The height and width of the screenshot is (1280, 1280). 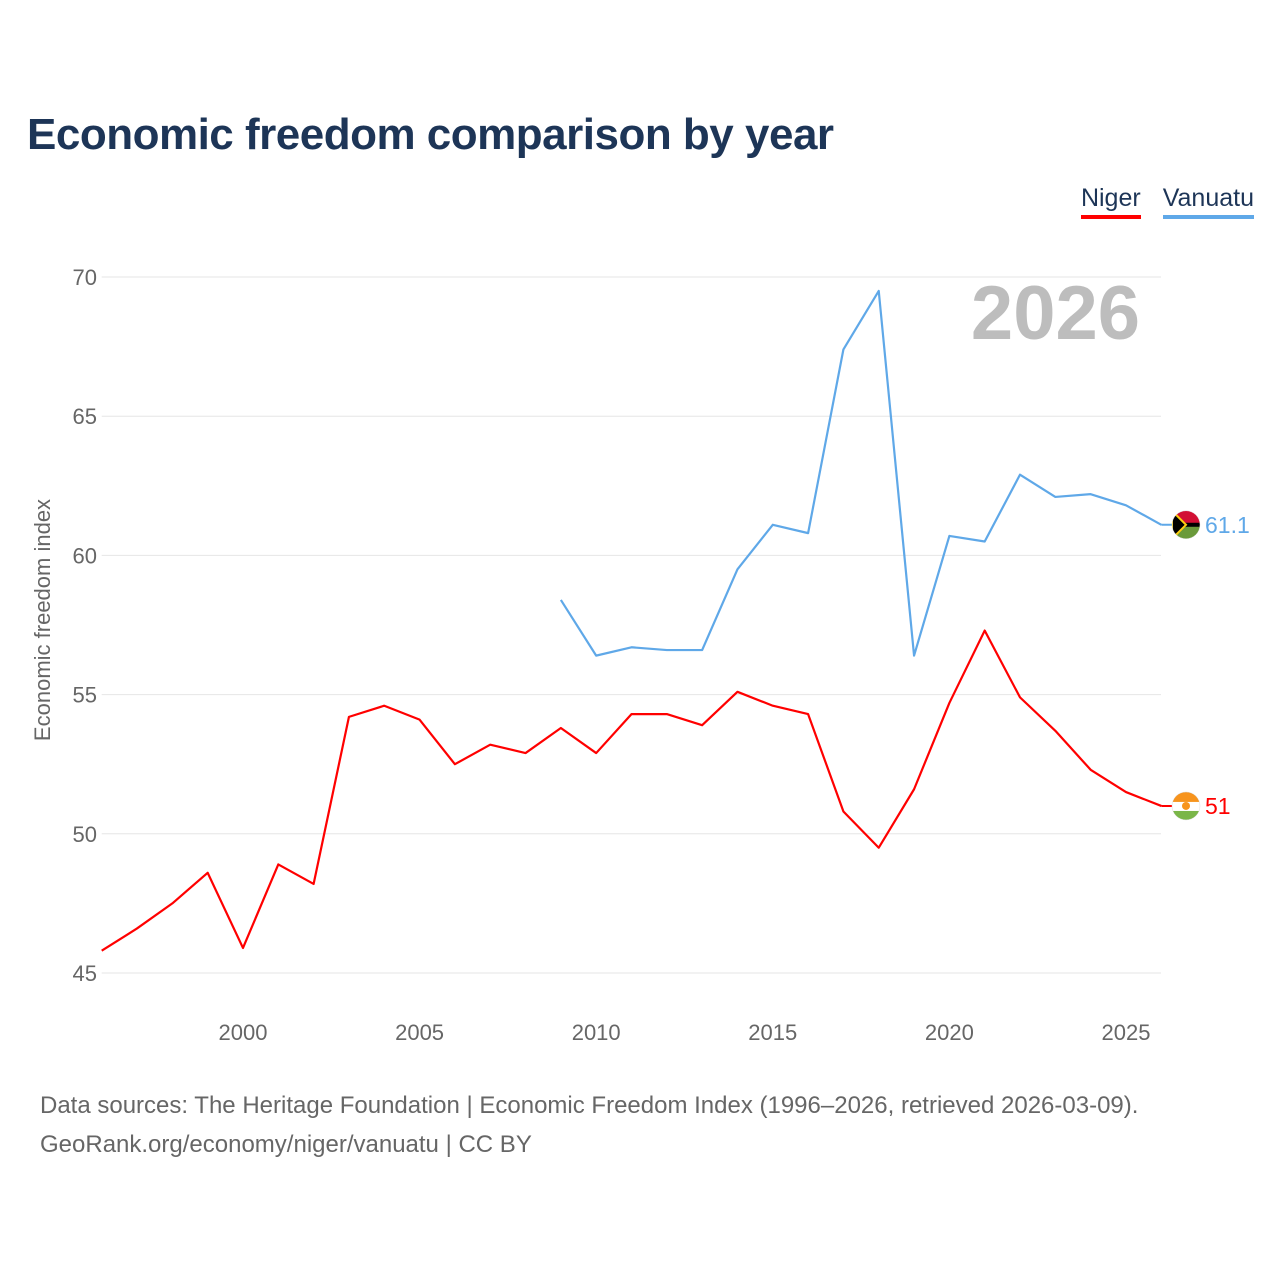 I want to click on y-tick-label: 55, so click(x=85, y=695).